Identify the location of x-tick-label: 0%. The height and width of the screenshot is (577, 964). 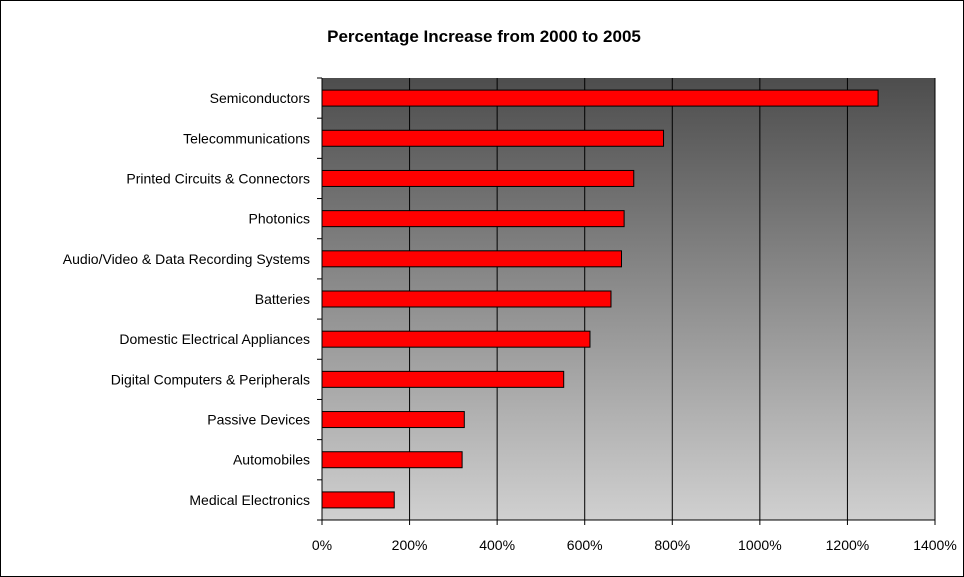
(322, 545).